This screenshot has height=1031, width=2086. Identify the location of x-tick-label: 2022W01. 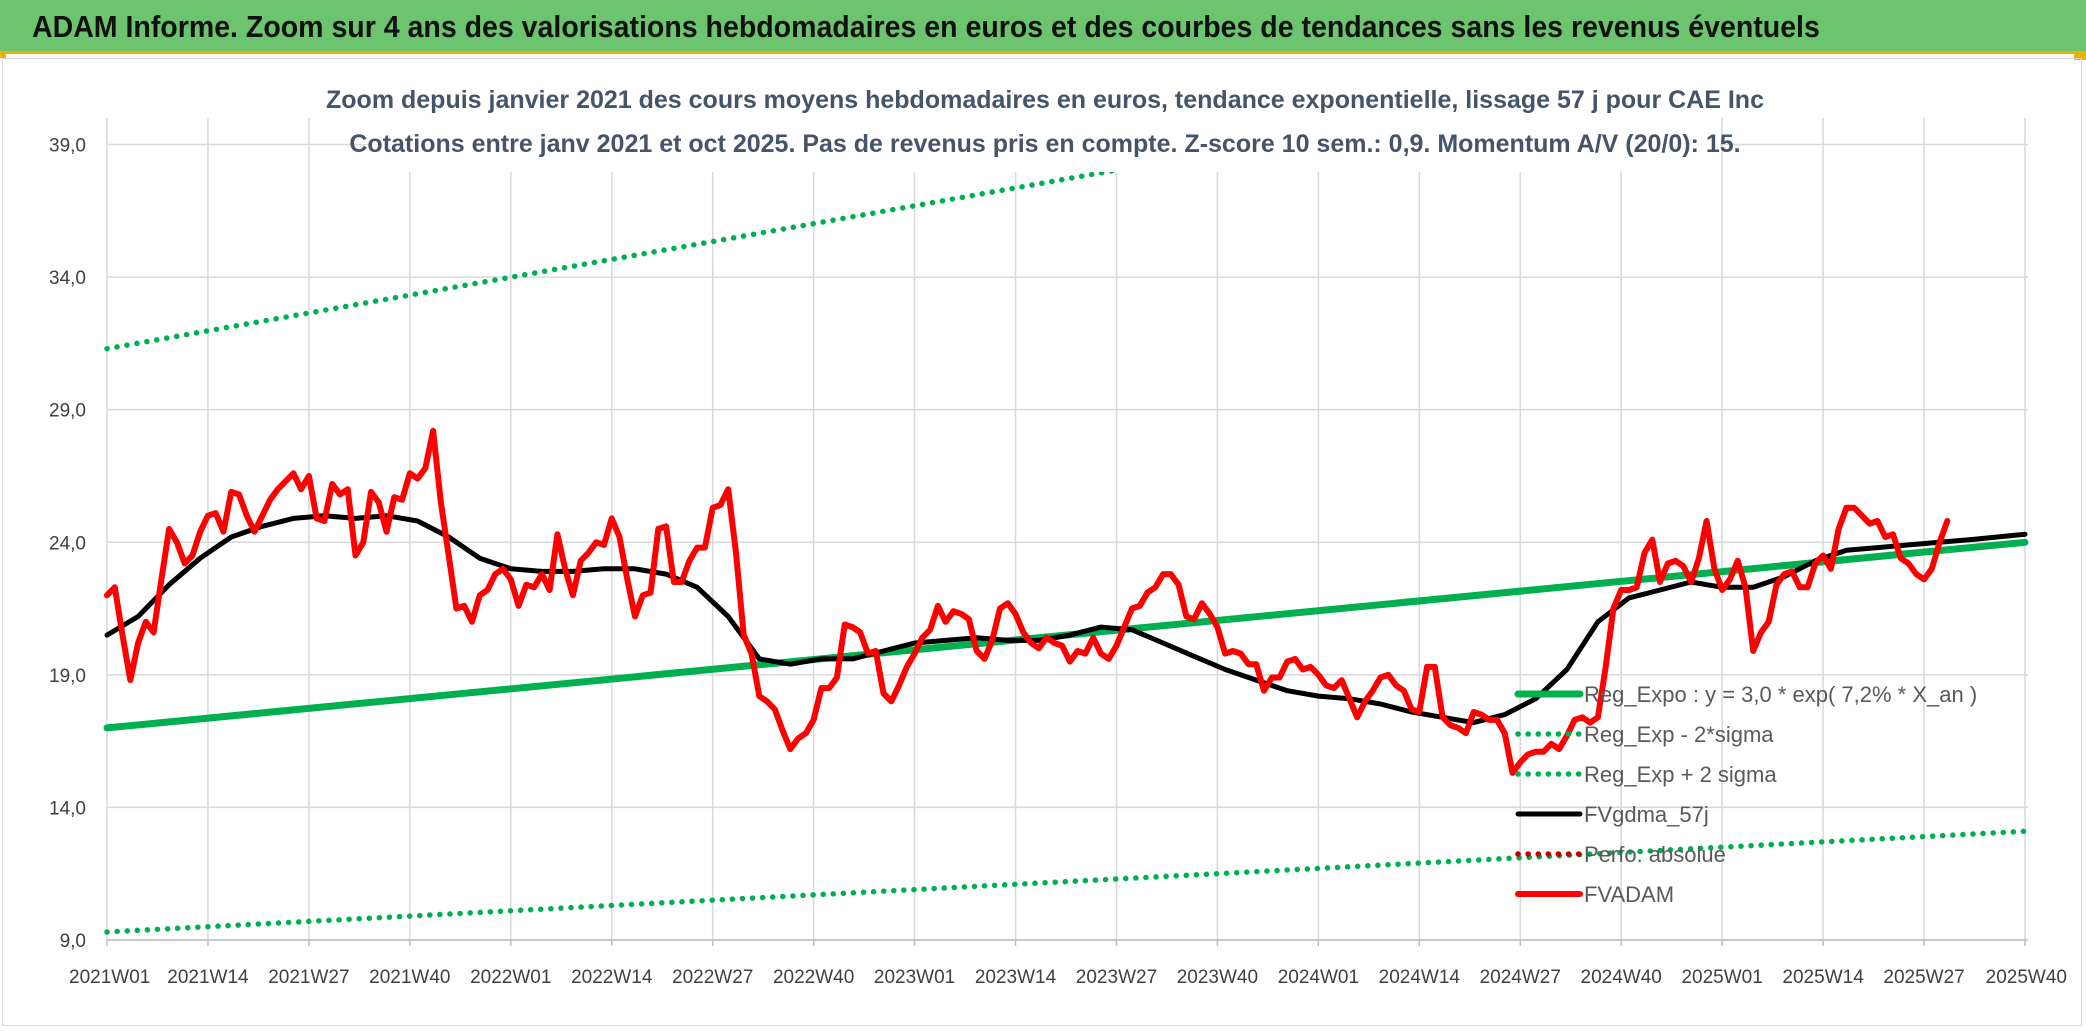
(510, 977).